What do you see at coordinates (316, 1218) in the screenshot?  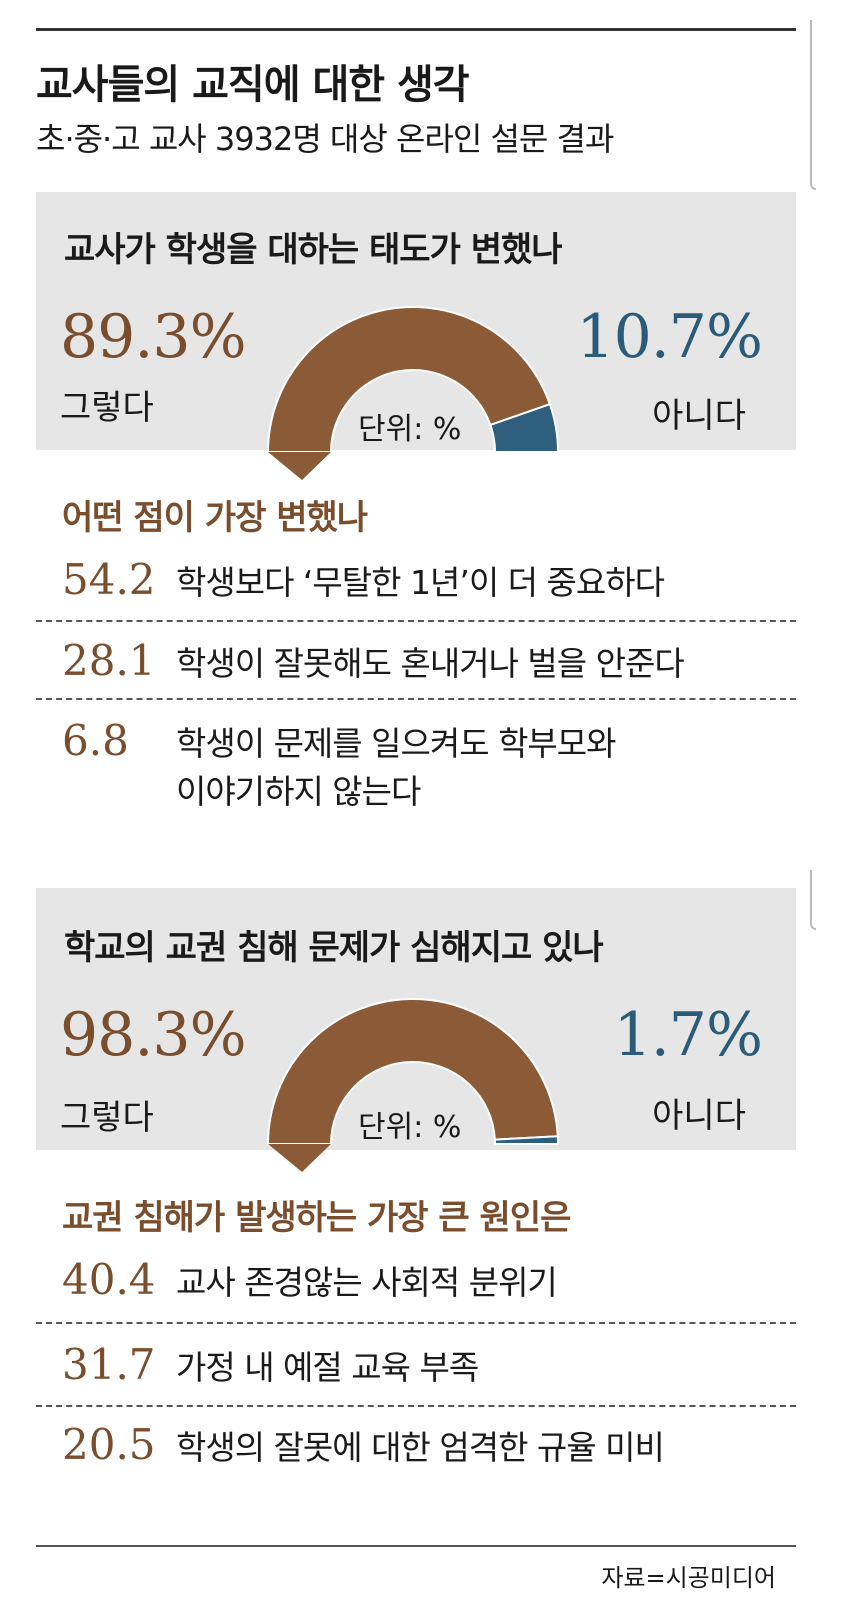 I see `factor-title-2: 교권 침해가 발생하는 가장 큰 원인은` at bounding box center [316, 1218].